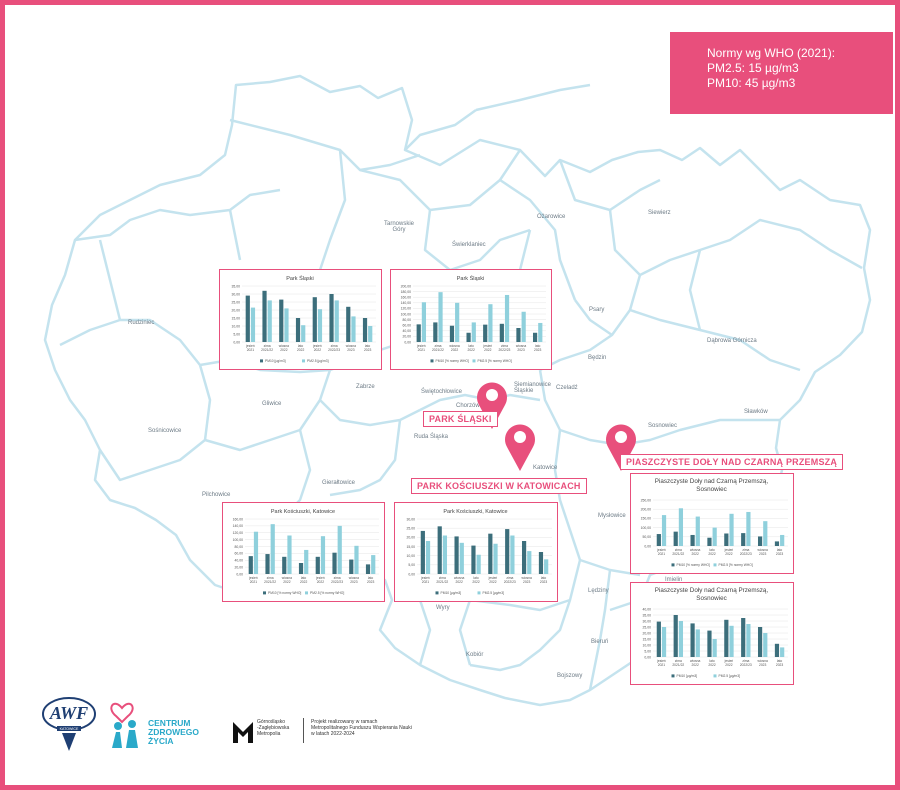 The width and height of the screenshot is (900, 790). Describe the element at coordinates (431, 437) in the screenshot. I see `city-label: Ruda Śląska` at that location.